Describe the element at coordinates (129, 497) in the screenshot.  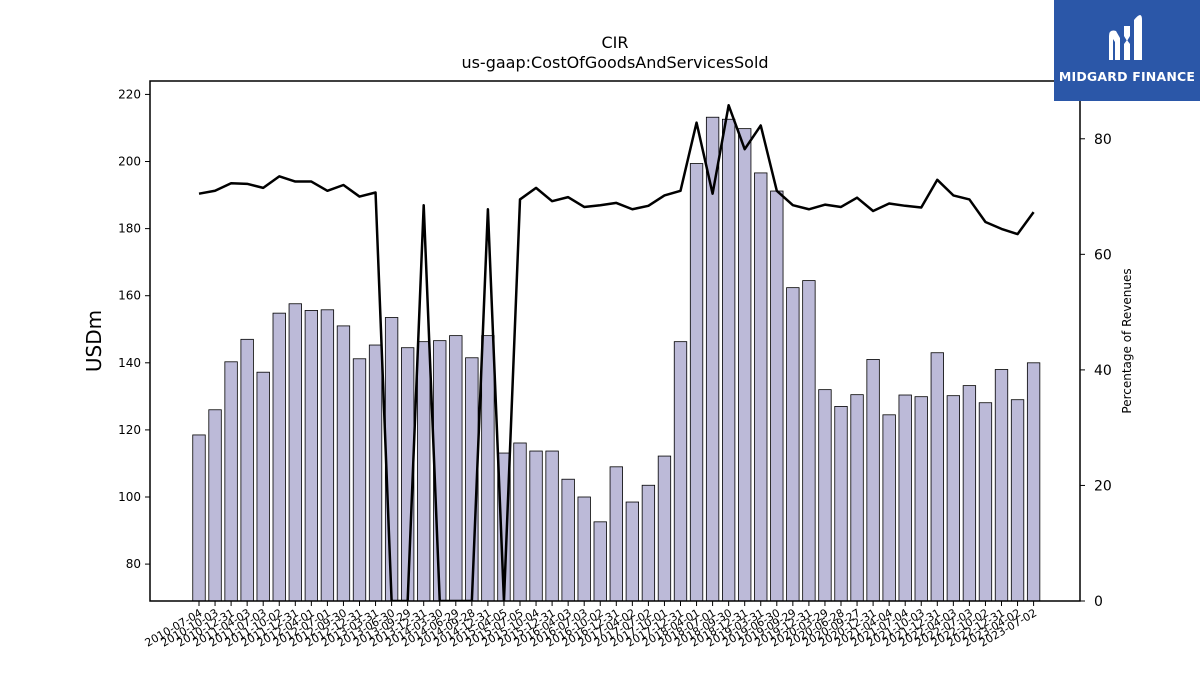
I see `y-tick-label-left: 100` at that location.